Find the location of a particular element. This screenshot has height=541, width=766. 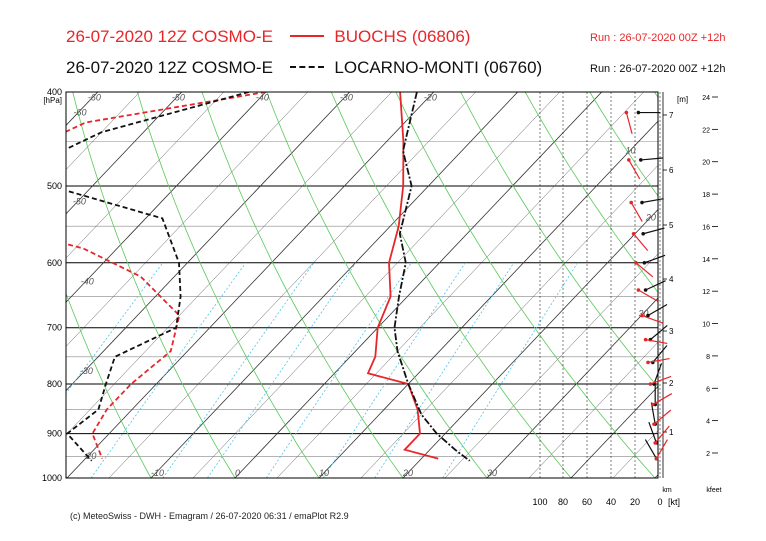

header-station-2: LOCARNO-MONTI (06760) is located at coordinates (438, 67).